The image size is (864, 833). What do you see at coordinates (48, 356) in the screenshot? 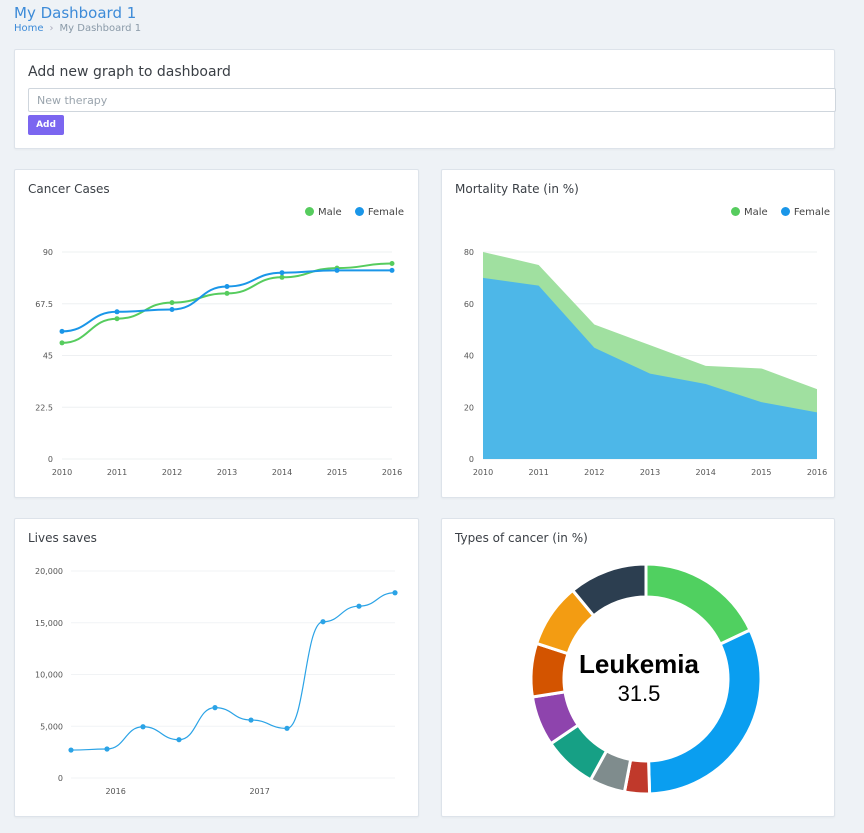
I see `y-tick-label: 45` at bounding box center [48, 356].